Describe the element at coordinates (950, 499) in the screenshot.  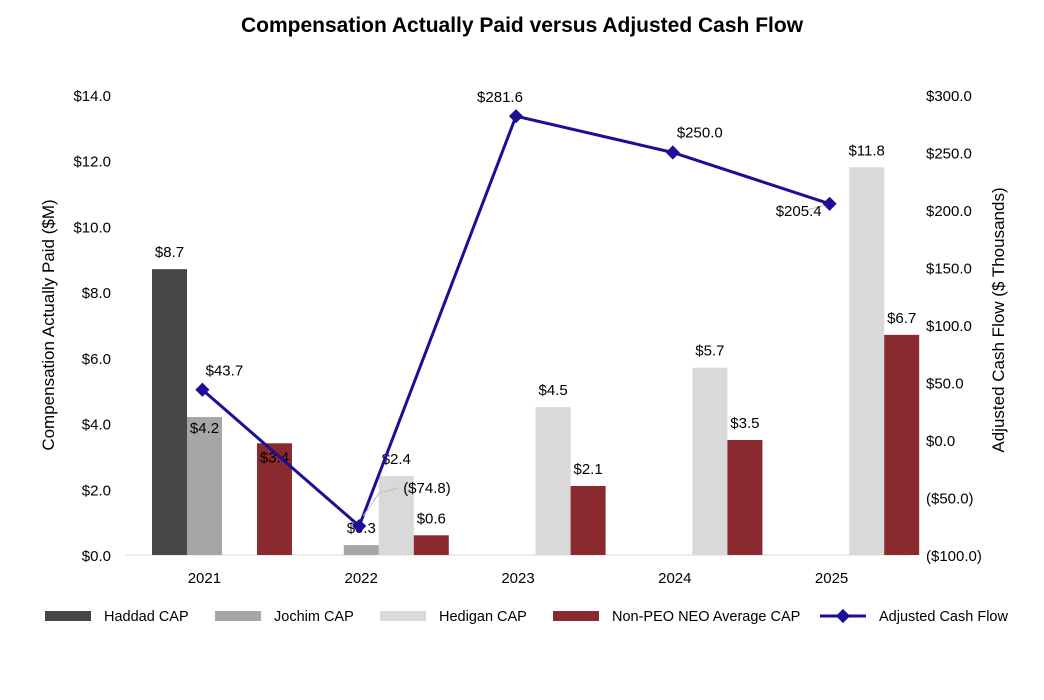
I see `y2-tick-label: ($50.0)` at that location.